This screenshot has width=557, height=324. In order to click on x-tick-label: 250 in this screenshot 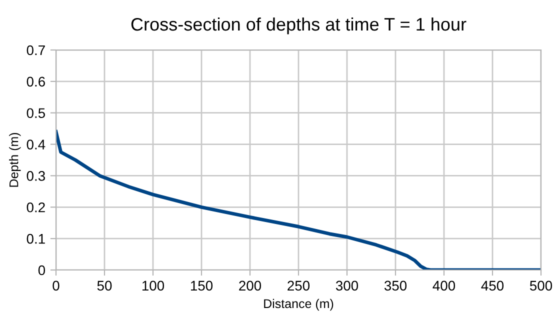, I will do `click(299, 285)`.